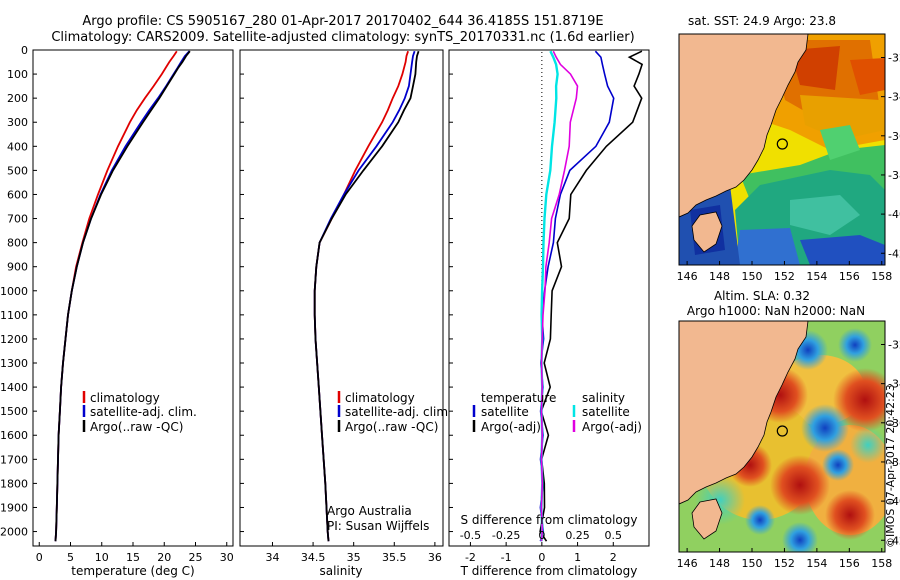  I want to click on y-tick-label: 200, so click(17, 98).